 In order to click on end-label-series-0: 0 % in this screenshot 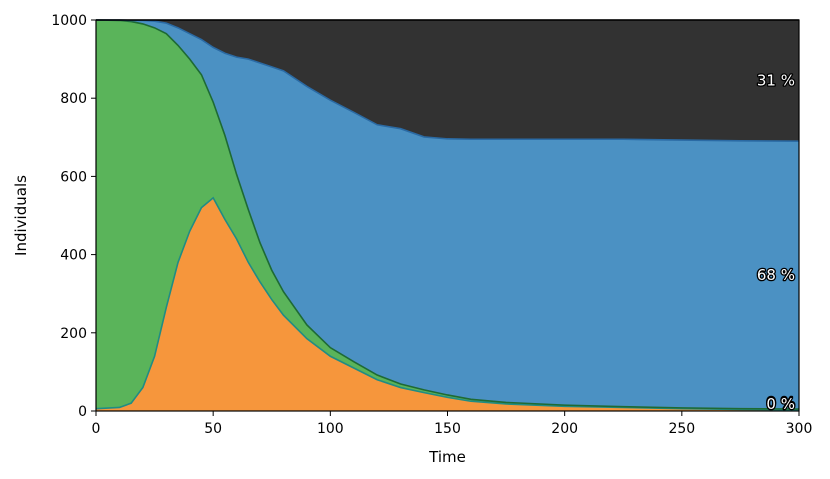, I will do `click(780, 404)`.